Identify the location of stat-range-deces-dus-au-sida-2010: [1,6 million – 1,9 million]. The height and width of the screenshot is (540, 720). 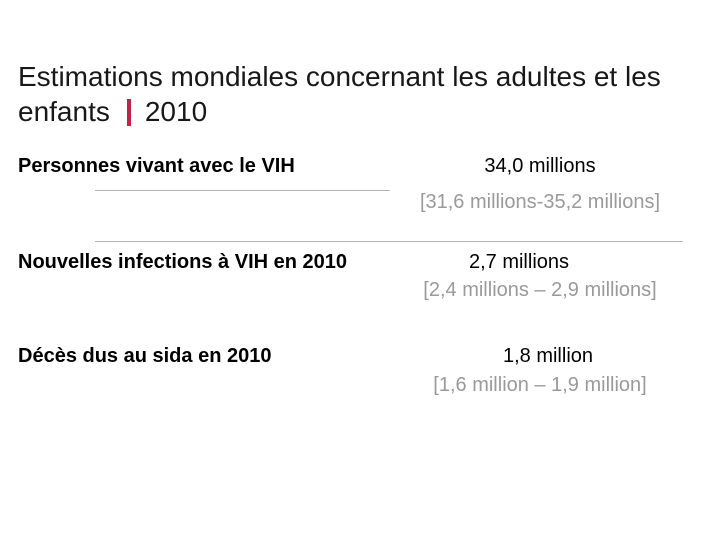
(540, 385).